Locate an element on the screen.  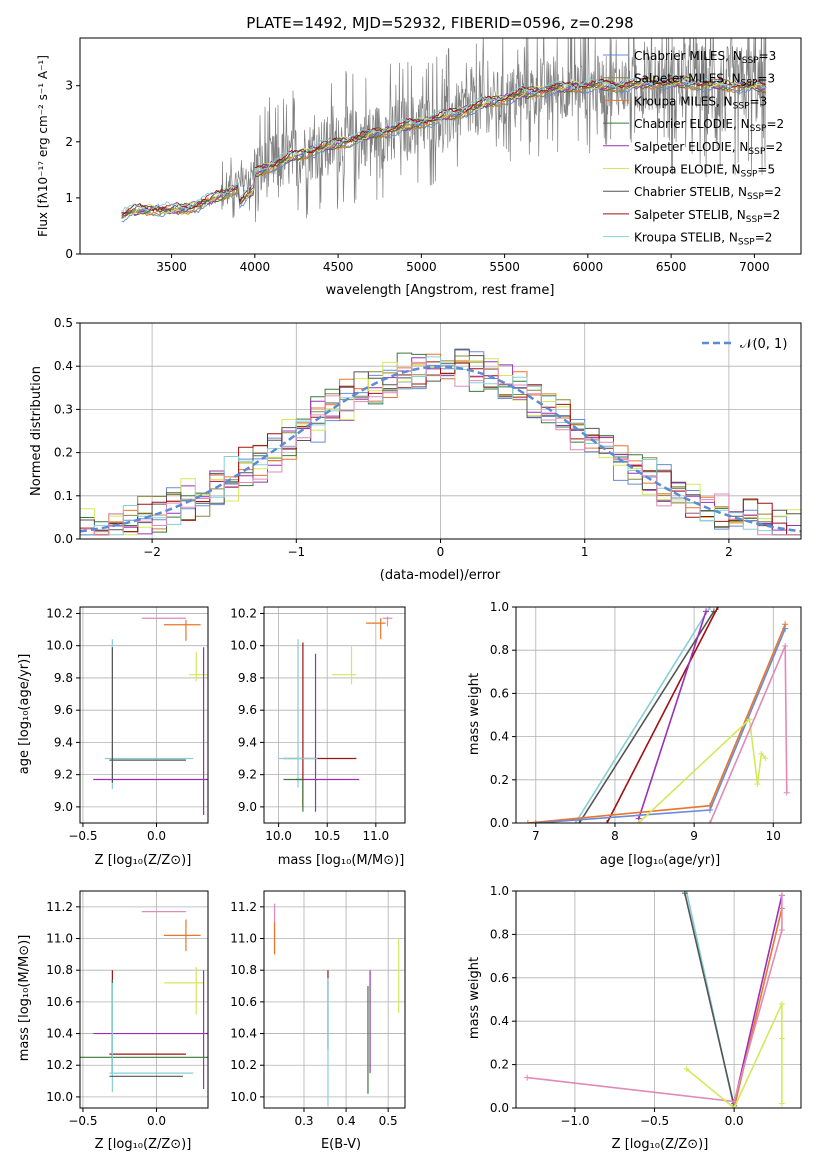
x-tick-label: 0.0 is located at coordinates (734, 1121).